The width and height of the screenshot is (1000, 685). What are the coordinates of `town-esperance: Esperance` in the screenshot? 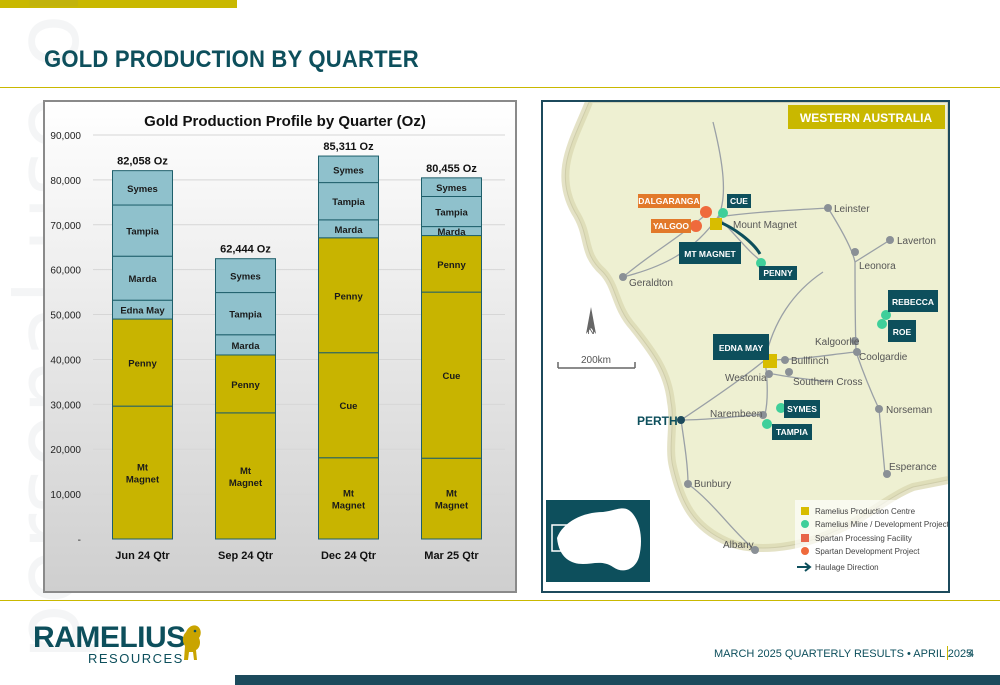 It's located at (913, 467).